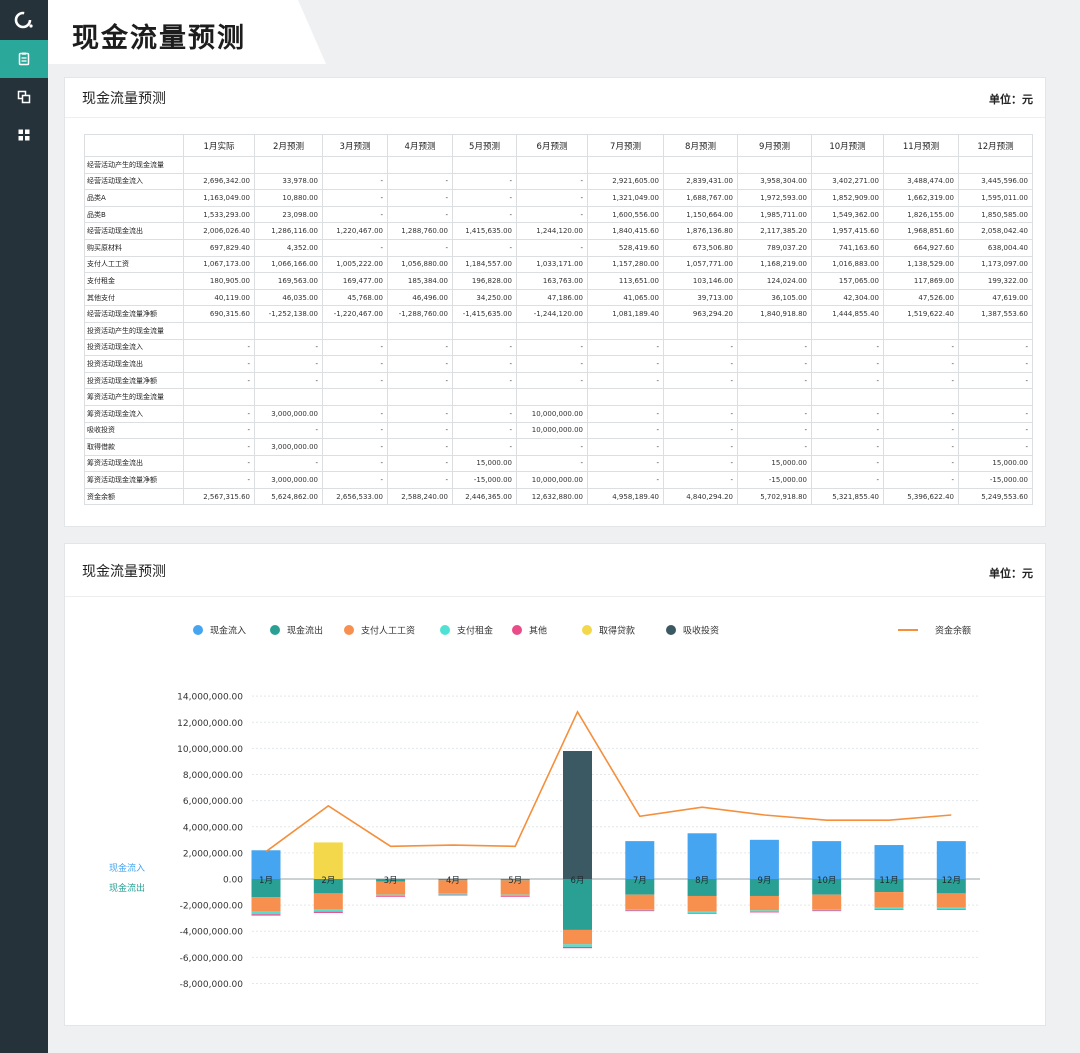 This screenshot has width=1080, height=1053. I want to click on table-cell: 3,402,271.00, so click(847, 181).